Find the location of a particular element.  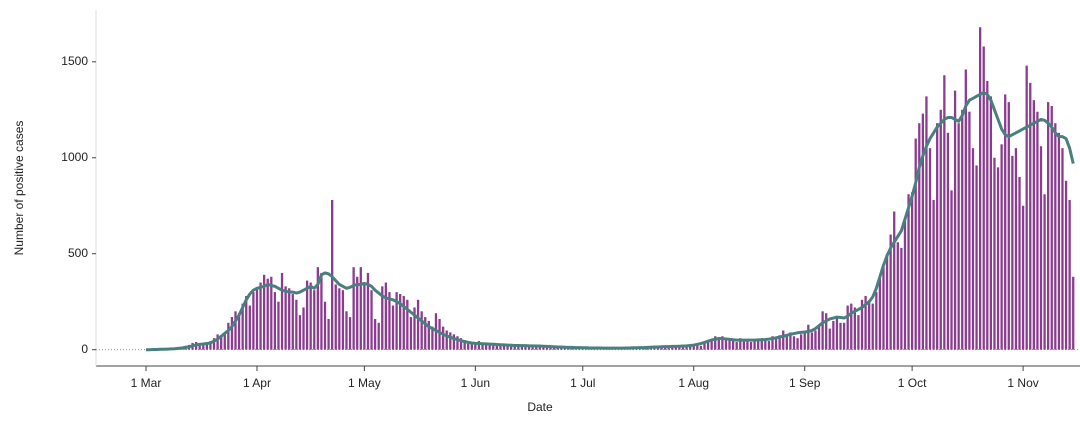

x-tick-label: 1 Oct is located at coordinates (912, 383).